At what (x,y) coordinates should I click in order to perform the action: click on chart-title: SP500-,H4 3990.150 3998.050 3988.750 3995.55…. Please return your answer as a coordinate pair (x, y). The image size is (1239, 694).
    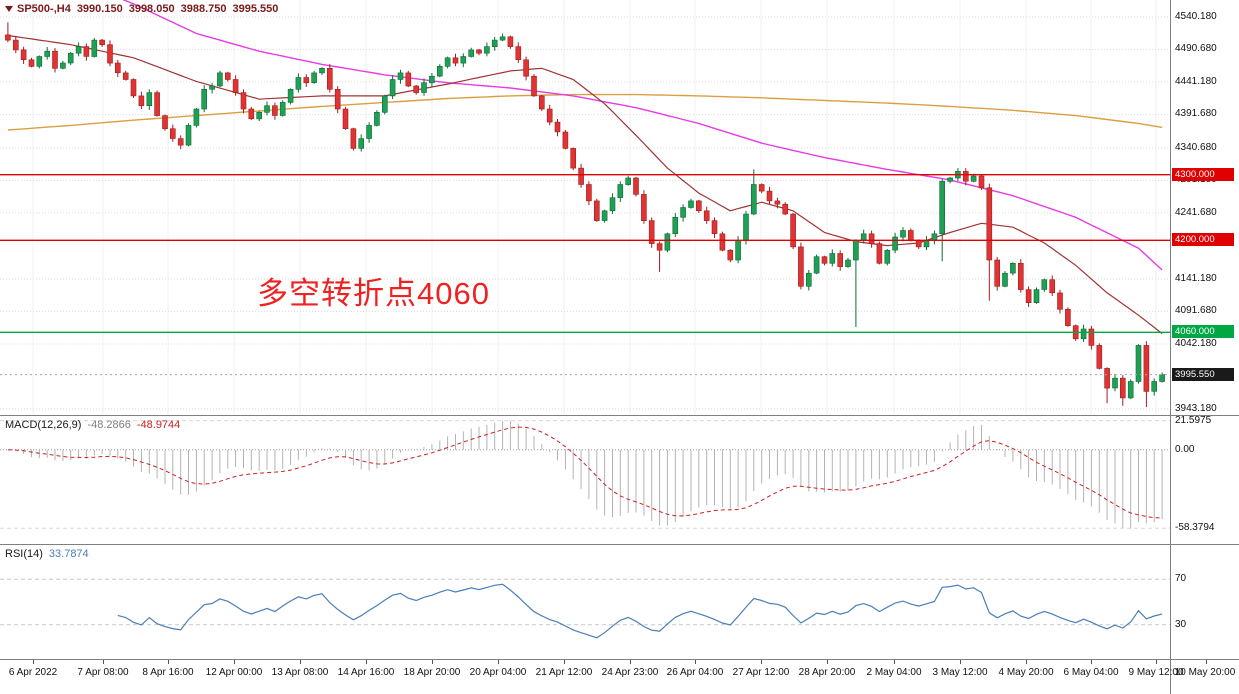
    Looking at the image, I should click on (141, 9).